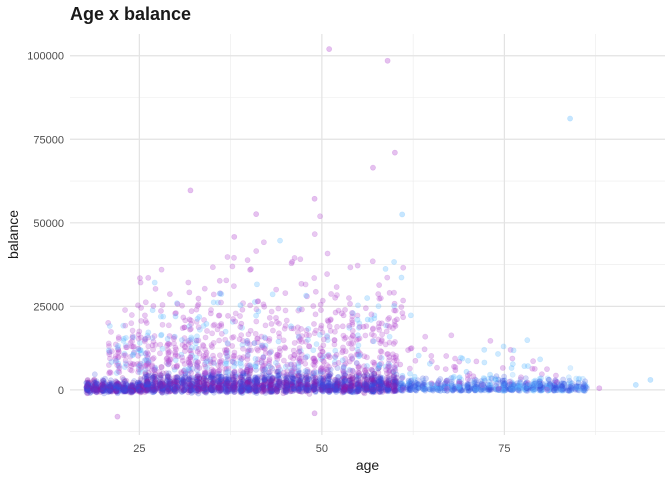  What do you see at coordinates (48, 224) in the screenshot?
I see `y-tick-label: 50000` at bounding box center [48, 224].